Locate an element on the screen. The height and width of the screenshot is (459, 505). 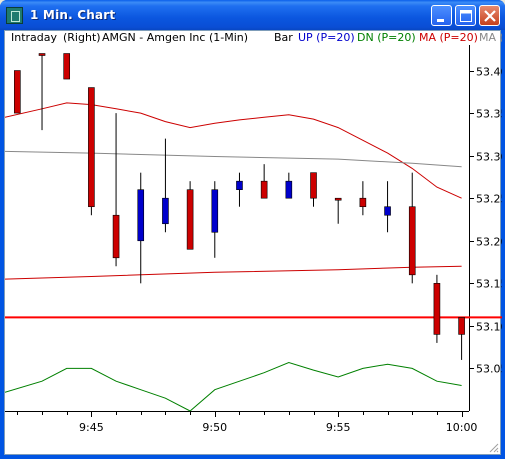
close-icon is located at coordinates (490, 16).